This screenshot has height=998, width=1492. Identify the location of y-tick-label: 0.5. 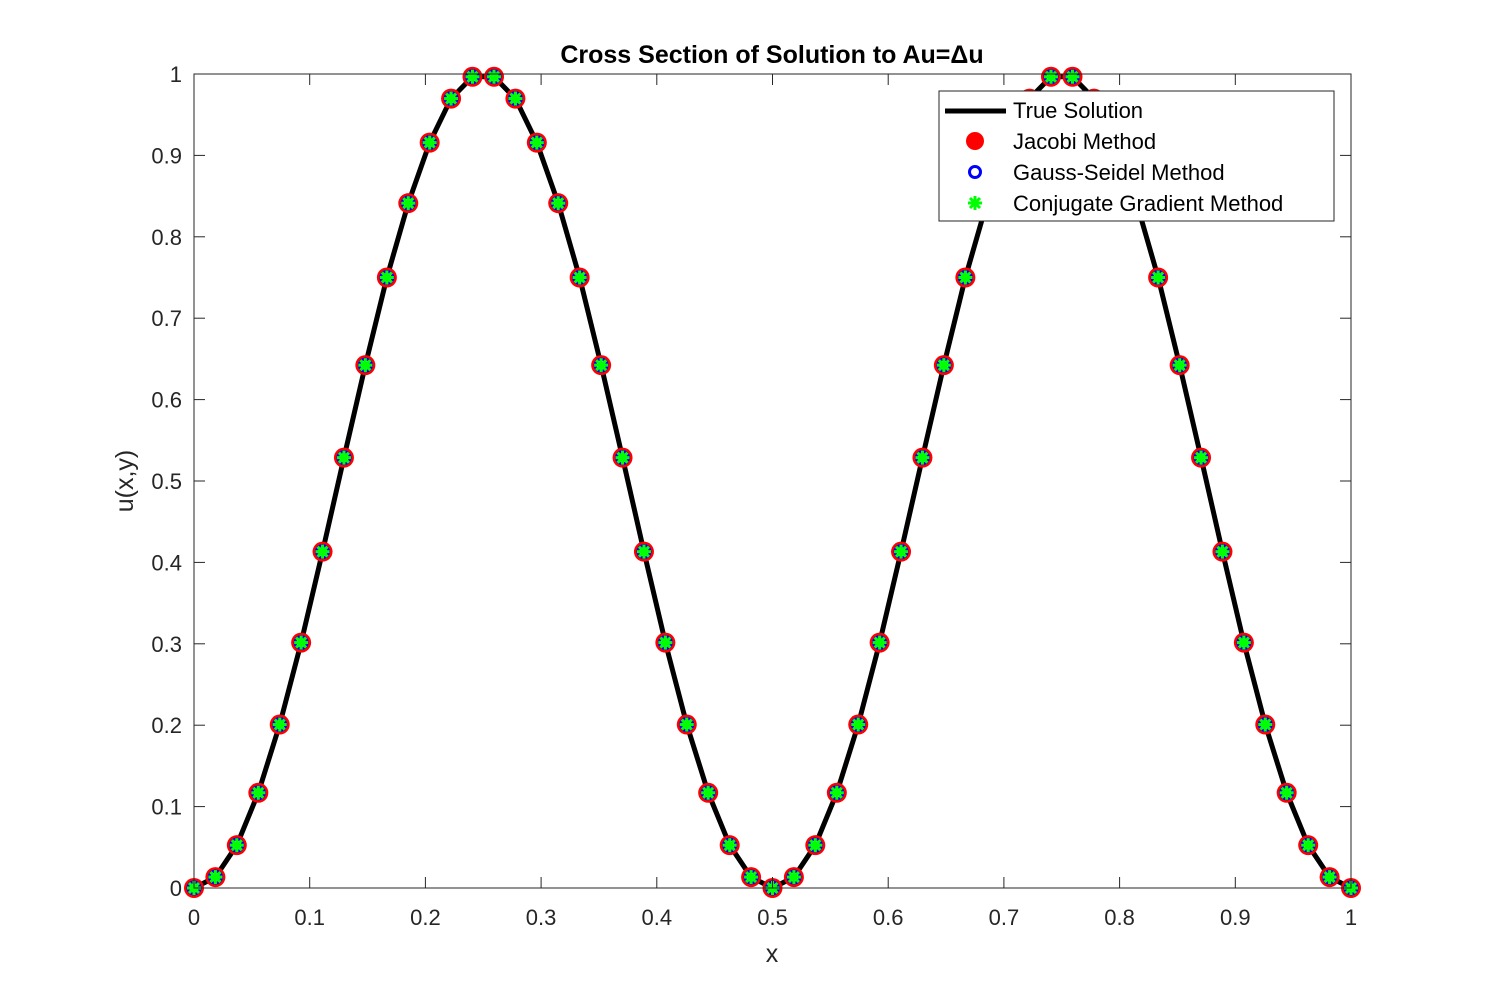
(166, 481).